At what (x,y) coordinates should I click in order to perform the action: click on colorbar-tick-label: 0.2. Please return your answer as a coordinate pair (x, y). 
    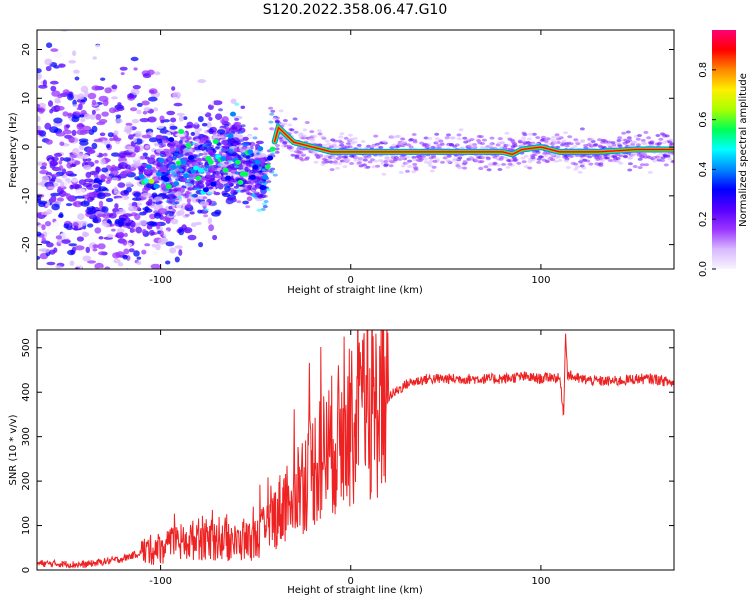
    Looking at the image, I should click on (703, 219).